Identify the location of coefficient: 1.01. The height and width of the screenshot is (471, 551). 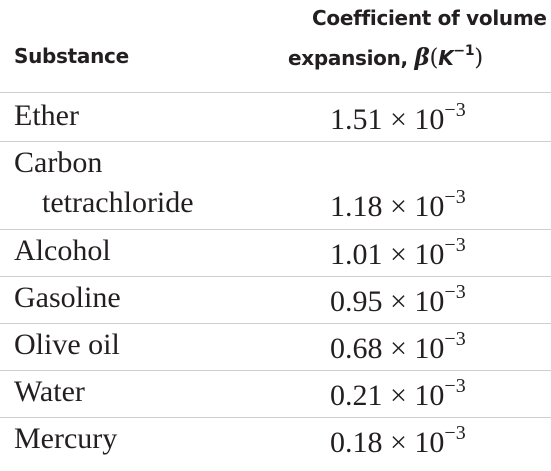
(356, 254).